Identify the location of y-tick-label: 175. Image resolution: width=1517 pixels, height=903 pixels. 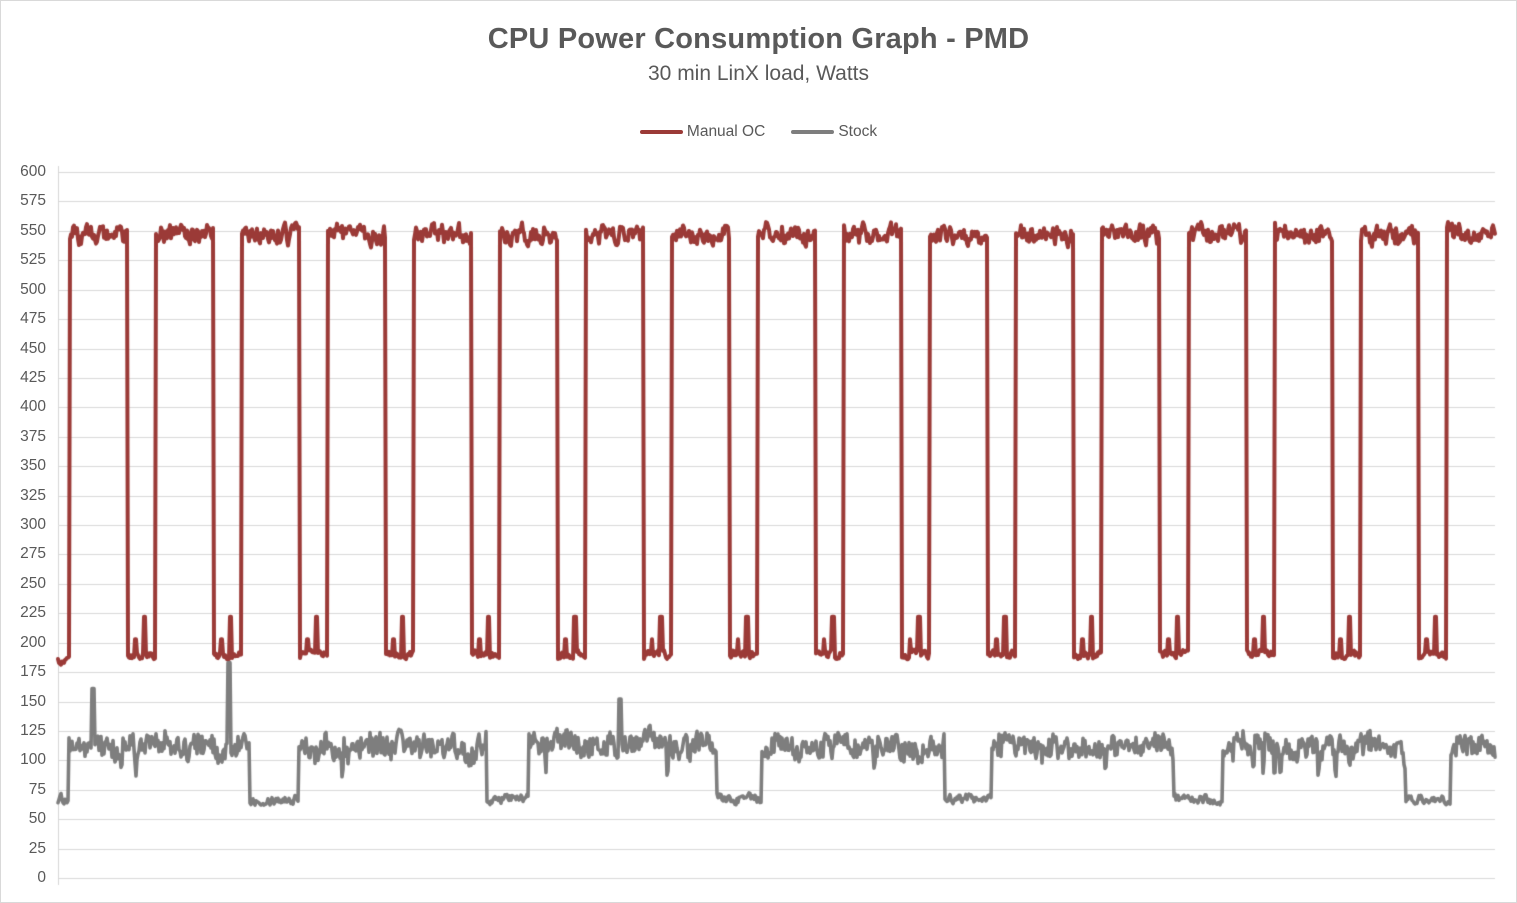
(33, 672).